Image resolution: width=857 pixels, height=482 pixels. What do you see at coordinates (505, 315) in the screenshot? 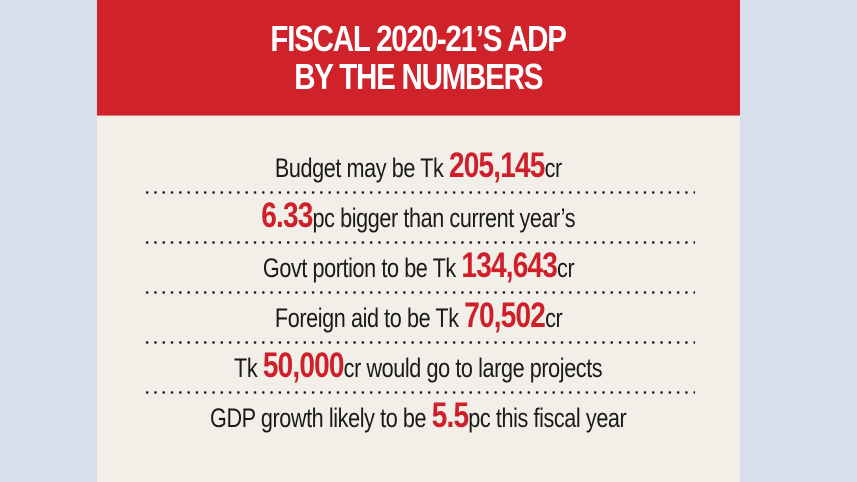
I see `fact-value: 70,502` at bounding box center [505, 315].